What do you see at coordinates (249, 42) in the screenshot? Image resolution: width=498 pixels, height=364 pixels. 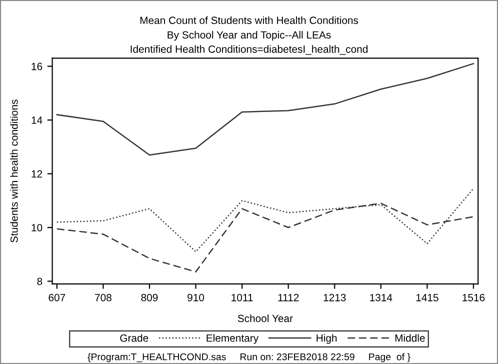 I see `chart-subtitle: By School Year and Topic--All LEAs Identified Health Conditions=diabetesI_health_cond` at bounding box center [249, 42].